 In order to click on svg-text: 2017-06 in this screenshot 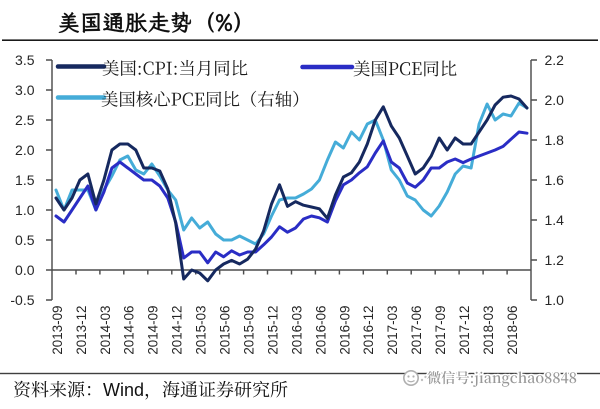, I will do `click(416, 330)`.